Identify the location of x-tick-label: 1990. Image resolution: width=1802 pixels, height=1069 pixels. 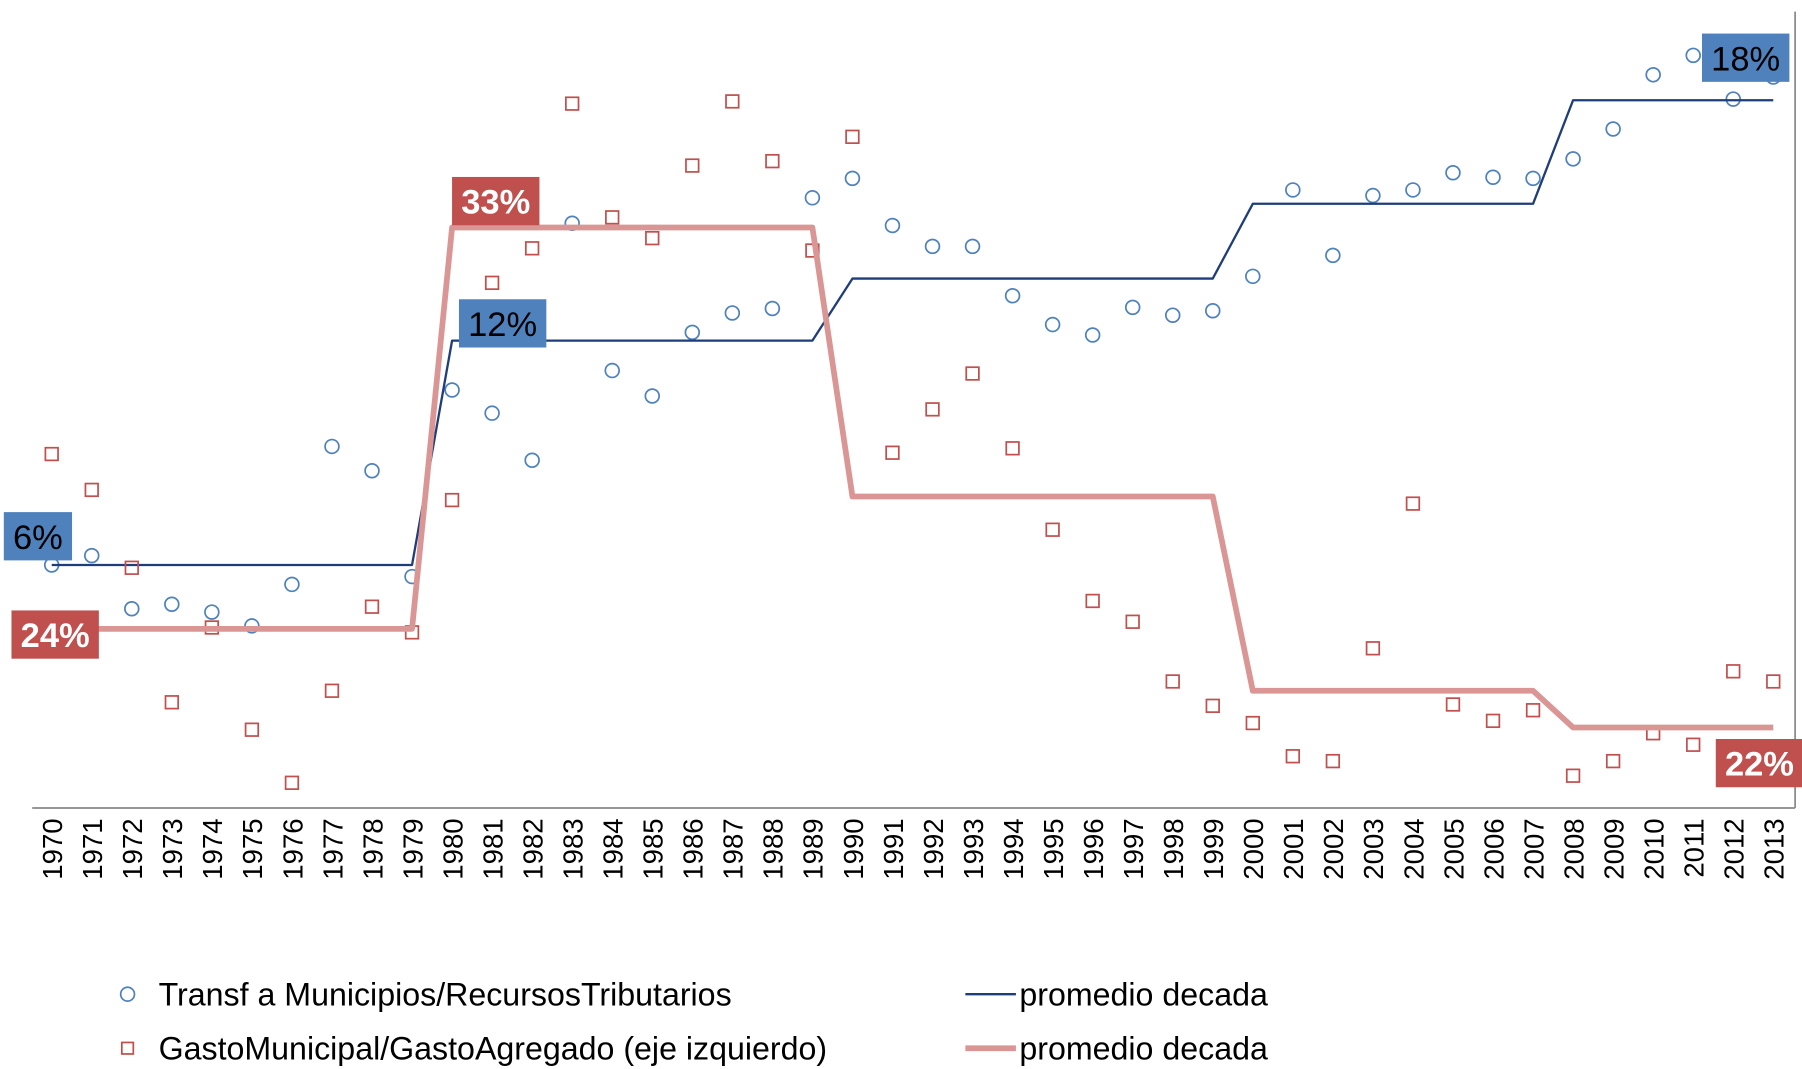
(853, 848).